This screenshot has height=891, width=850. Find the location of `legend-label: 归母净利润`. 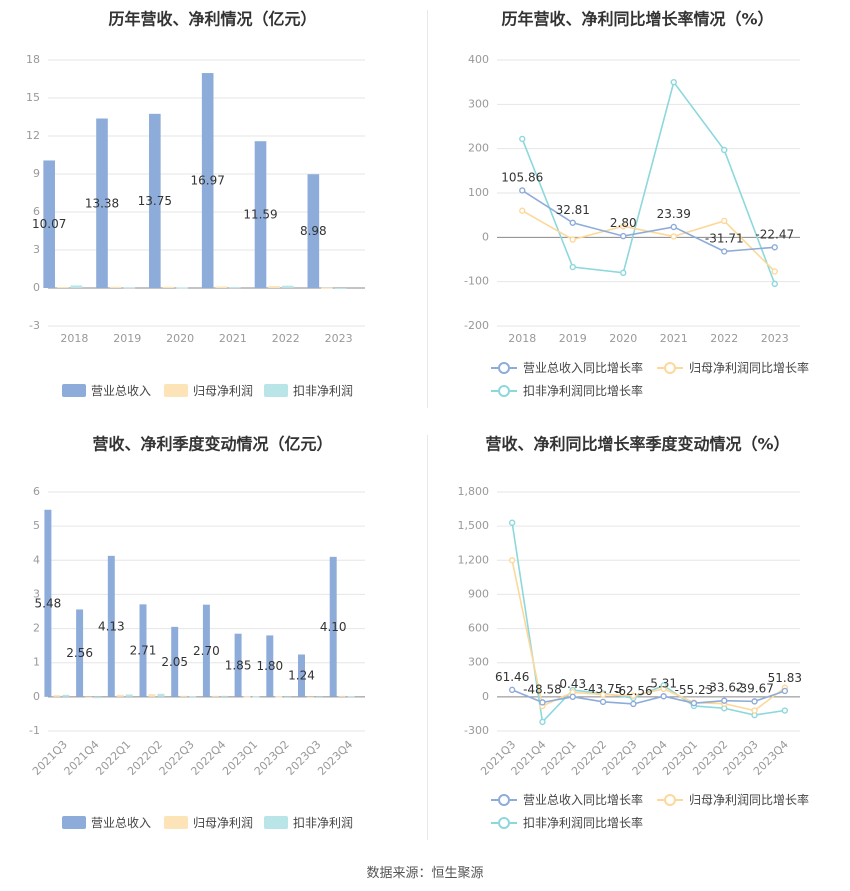

legend-label: 归母净利润 is located at coordinates (223, 391).